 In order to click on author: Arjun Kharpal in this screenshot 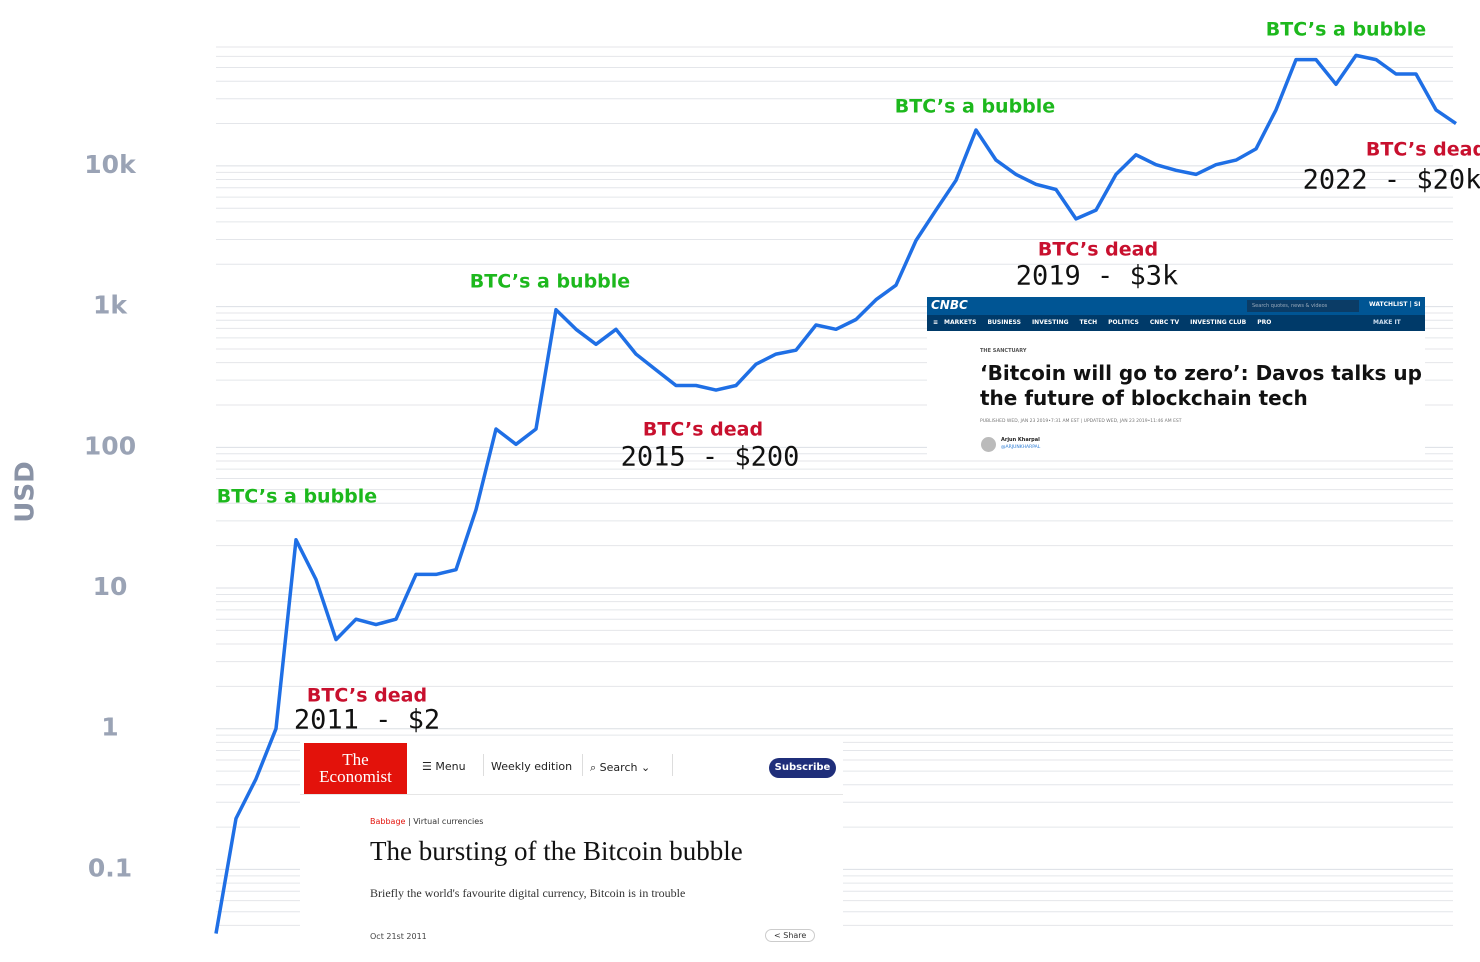, I will do `click(1020, 440)`.